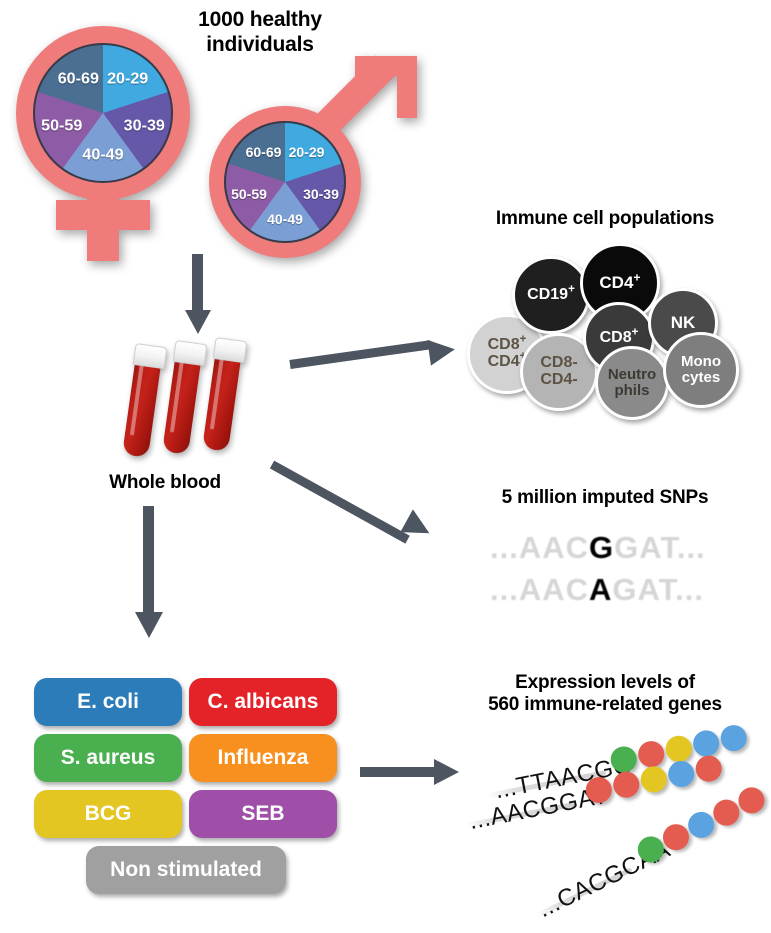  I want to click on whole-blood-label: Whole blood, so click(165, 482).